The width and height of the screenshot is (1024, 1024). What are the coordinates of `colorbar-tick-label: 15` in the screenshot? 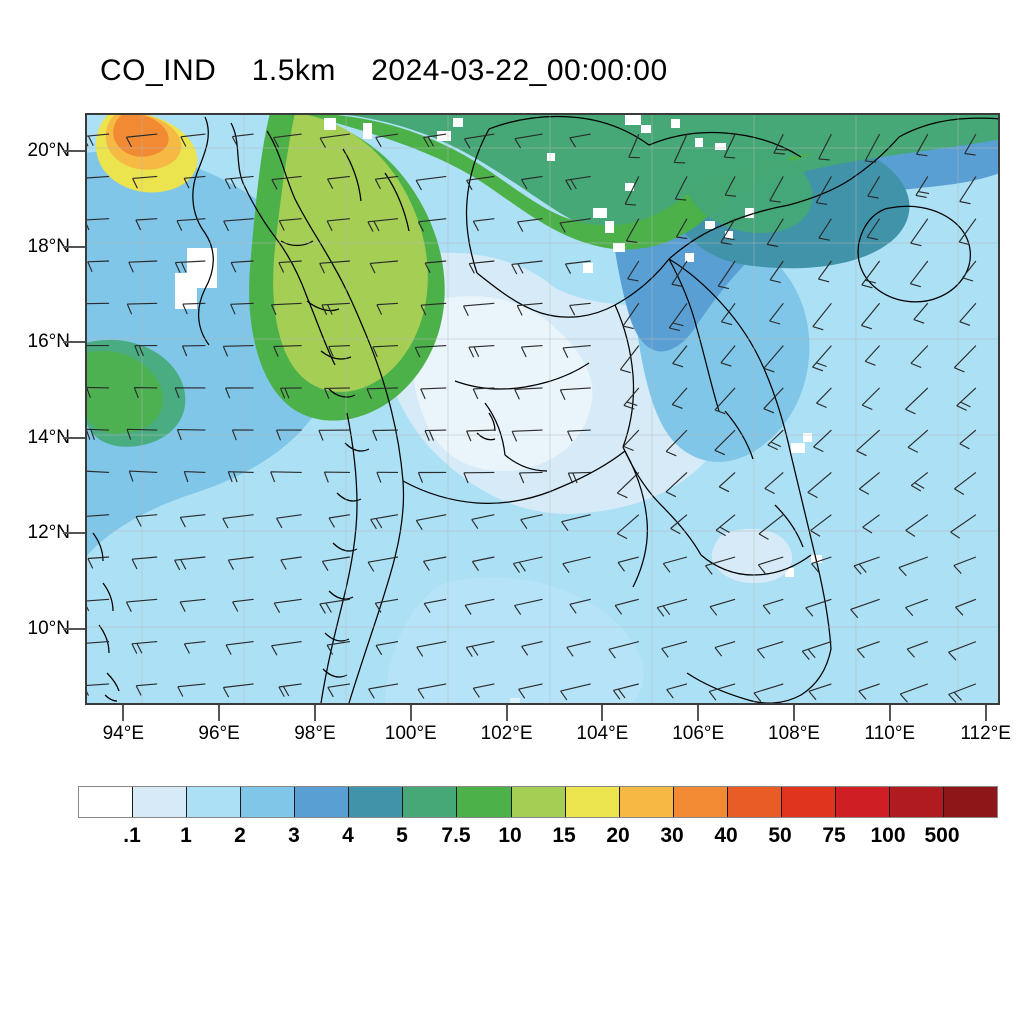 It's located at (564, 835).